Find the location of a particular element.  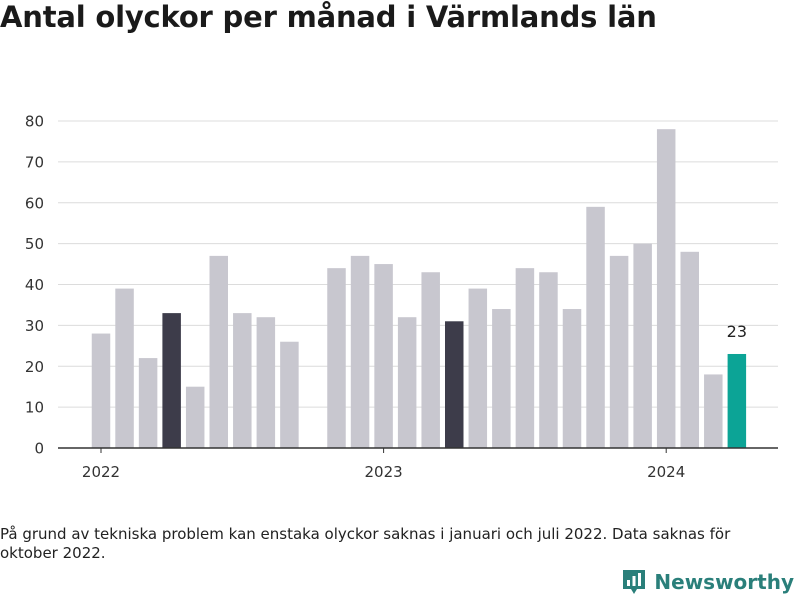

brand-name: Newsworthy is located at coordinates (724, 582).